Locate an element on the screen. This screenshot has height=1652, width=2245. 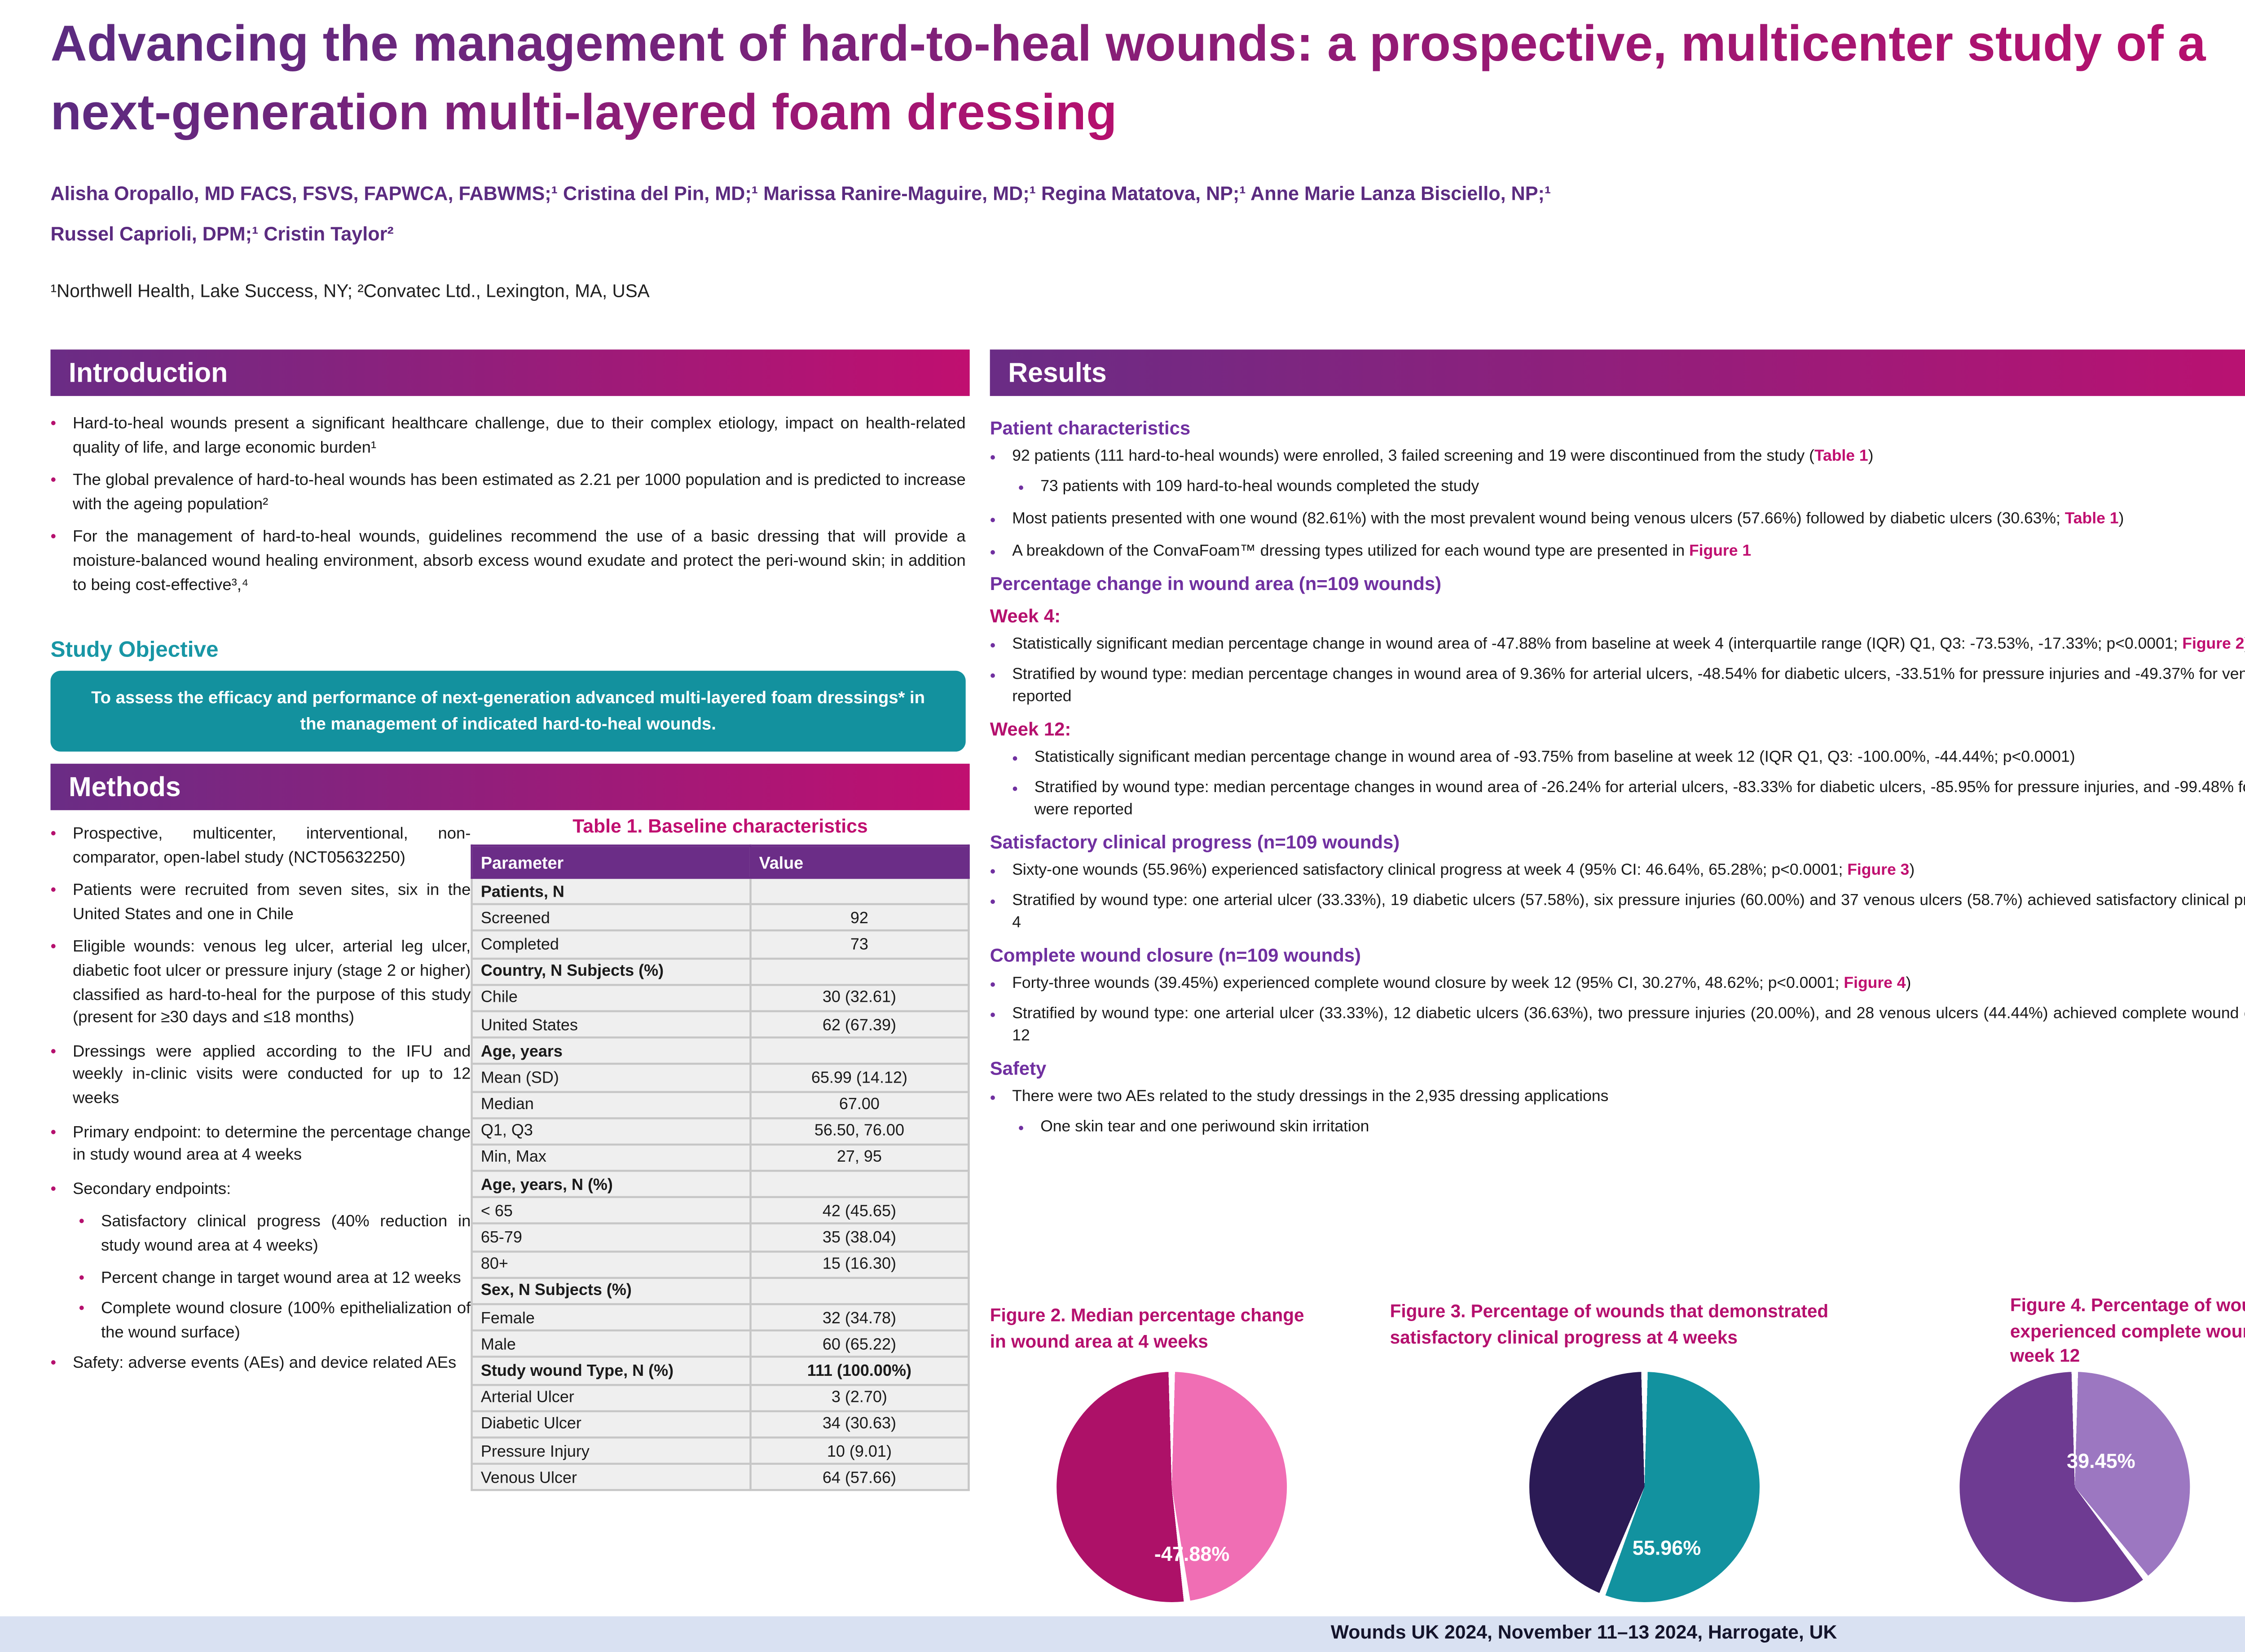
table-row: Chile 30 (32.61) is located at coordinates (720, 997).